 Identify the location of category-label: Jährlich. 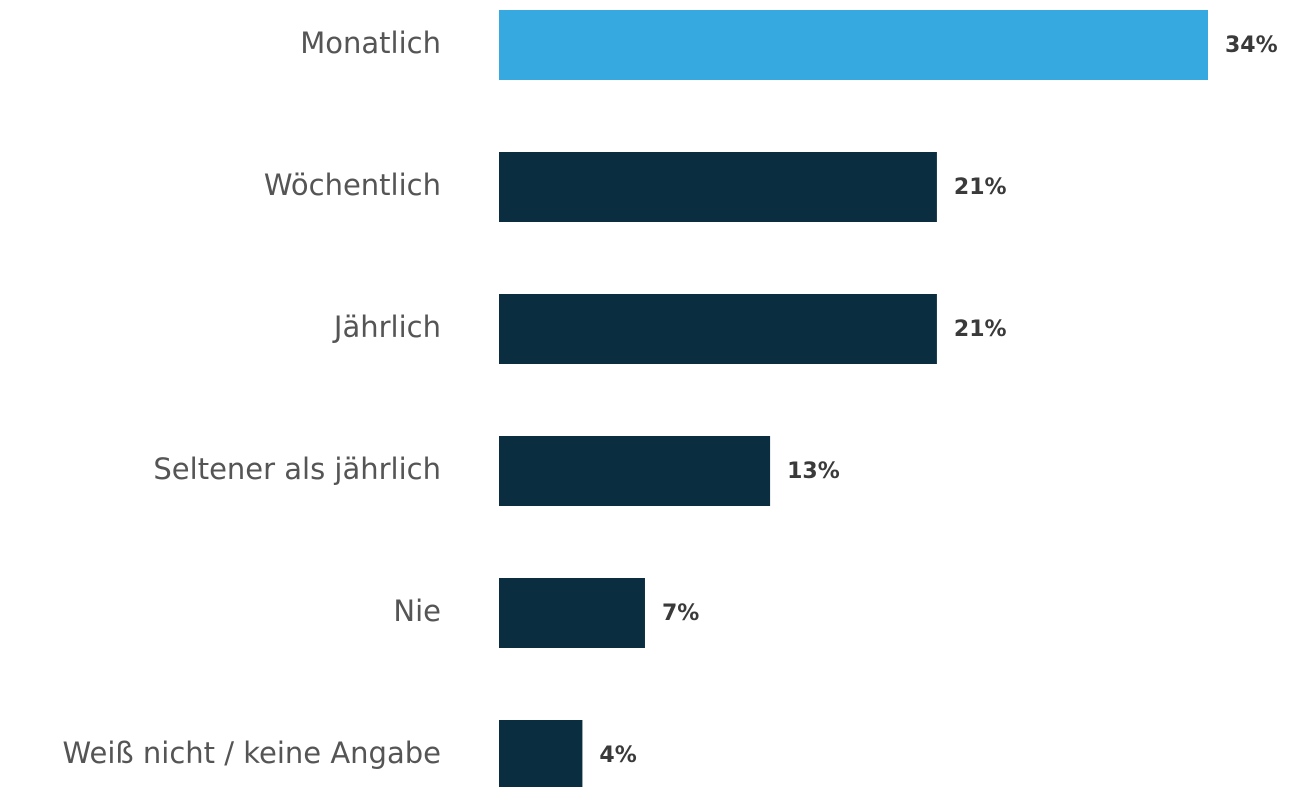
(386, 327).